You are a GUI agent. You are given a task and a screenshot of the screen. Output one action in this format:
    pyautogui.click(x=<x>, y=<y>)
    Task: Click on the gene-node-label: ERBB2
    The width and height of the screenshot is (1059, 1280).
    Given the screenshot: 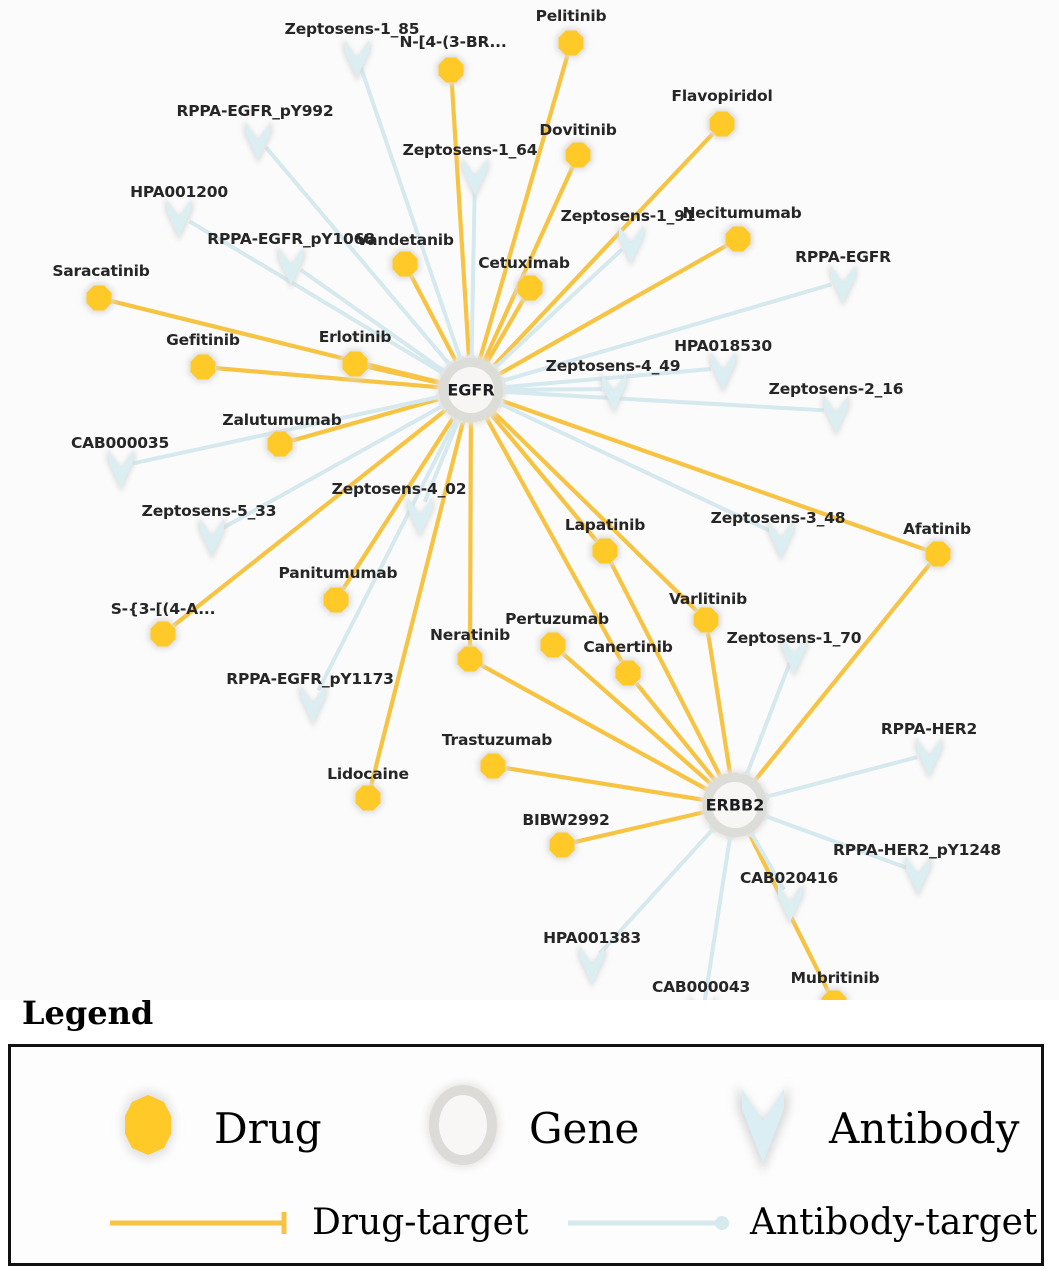 What is the action you would take?
    pyautogui.click(x=735, y=805)
    